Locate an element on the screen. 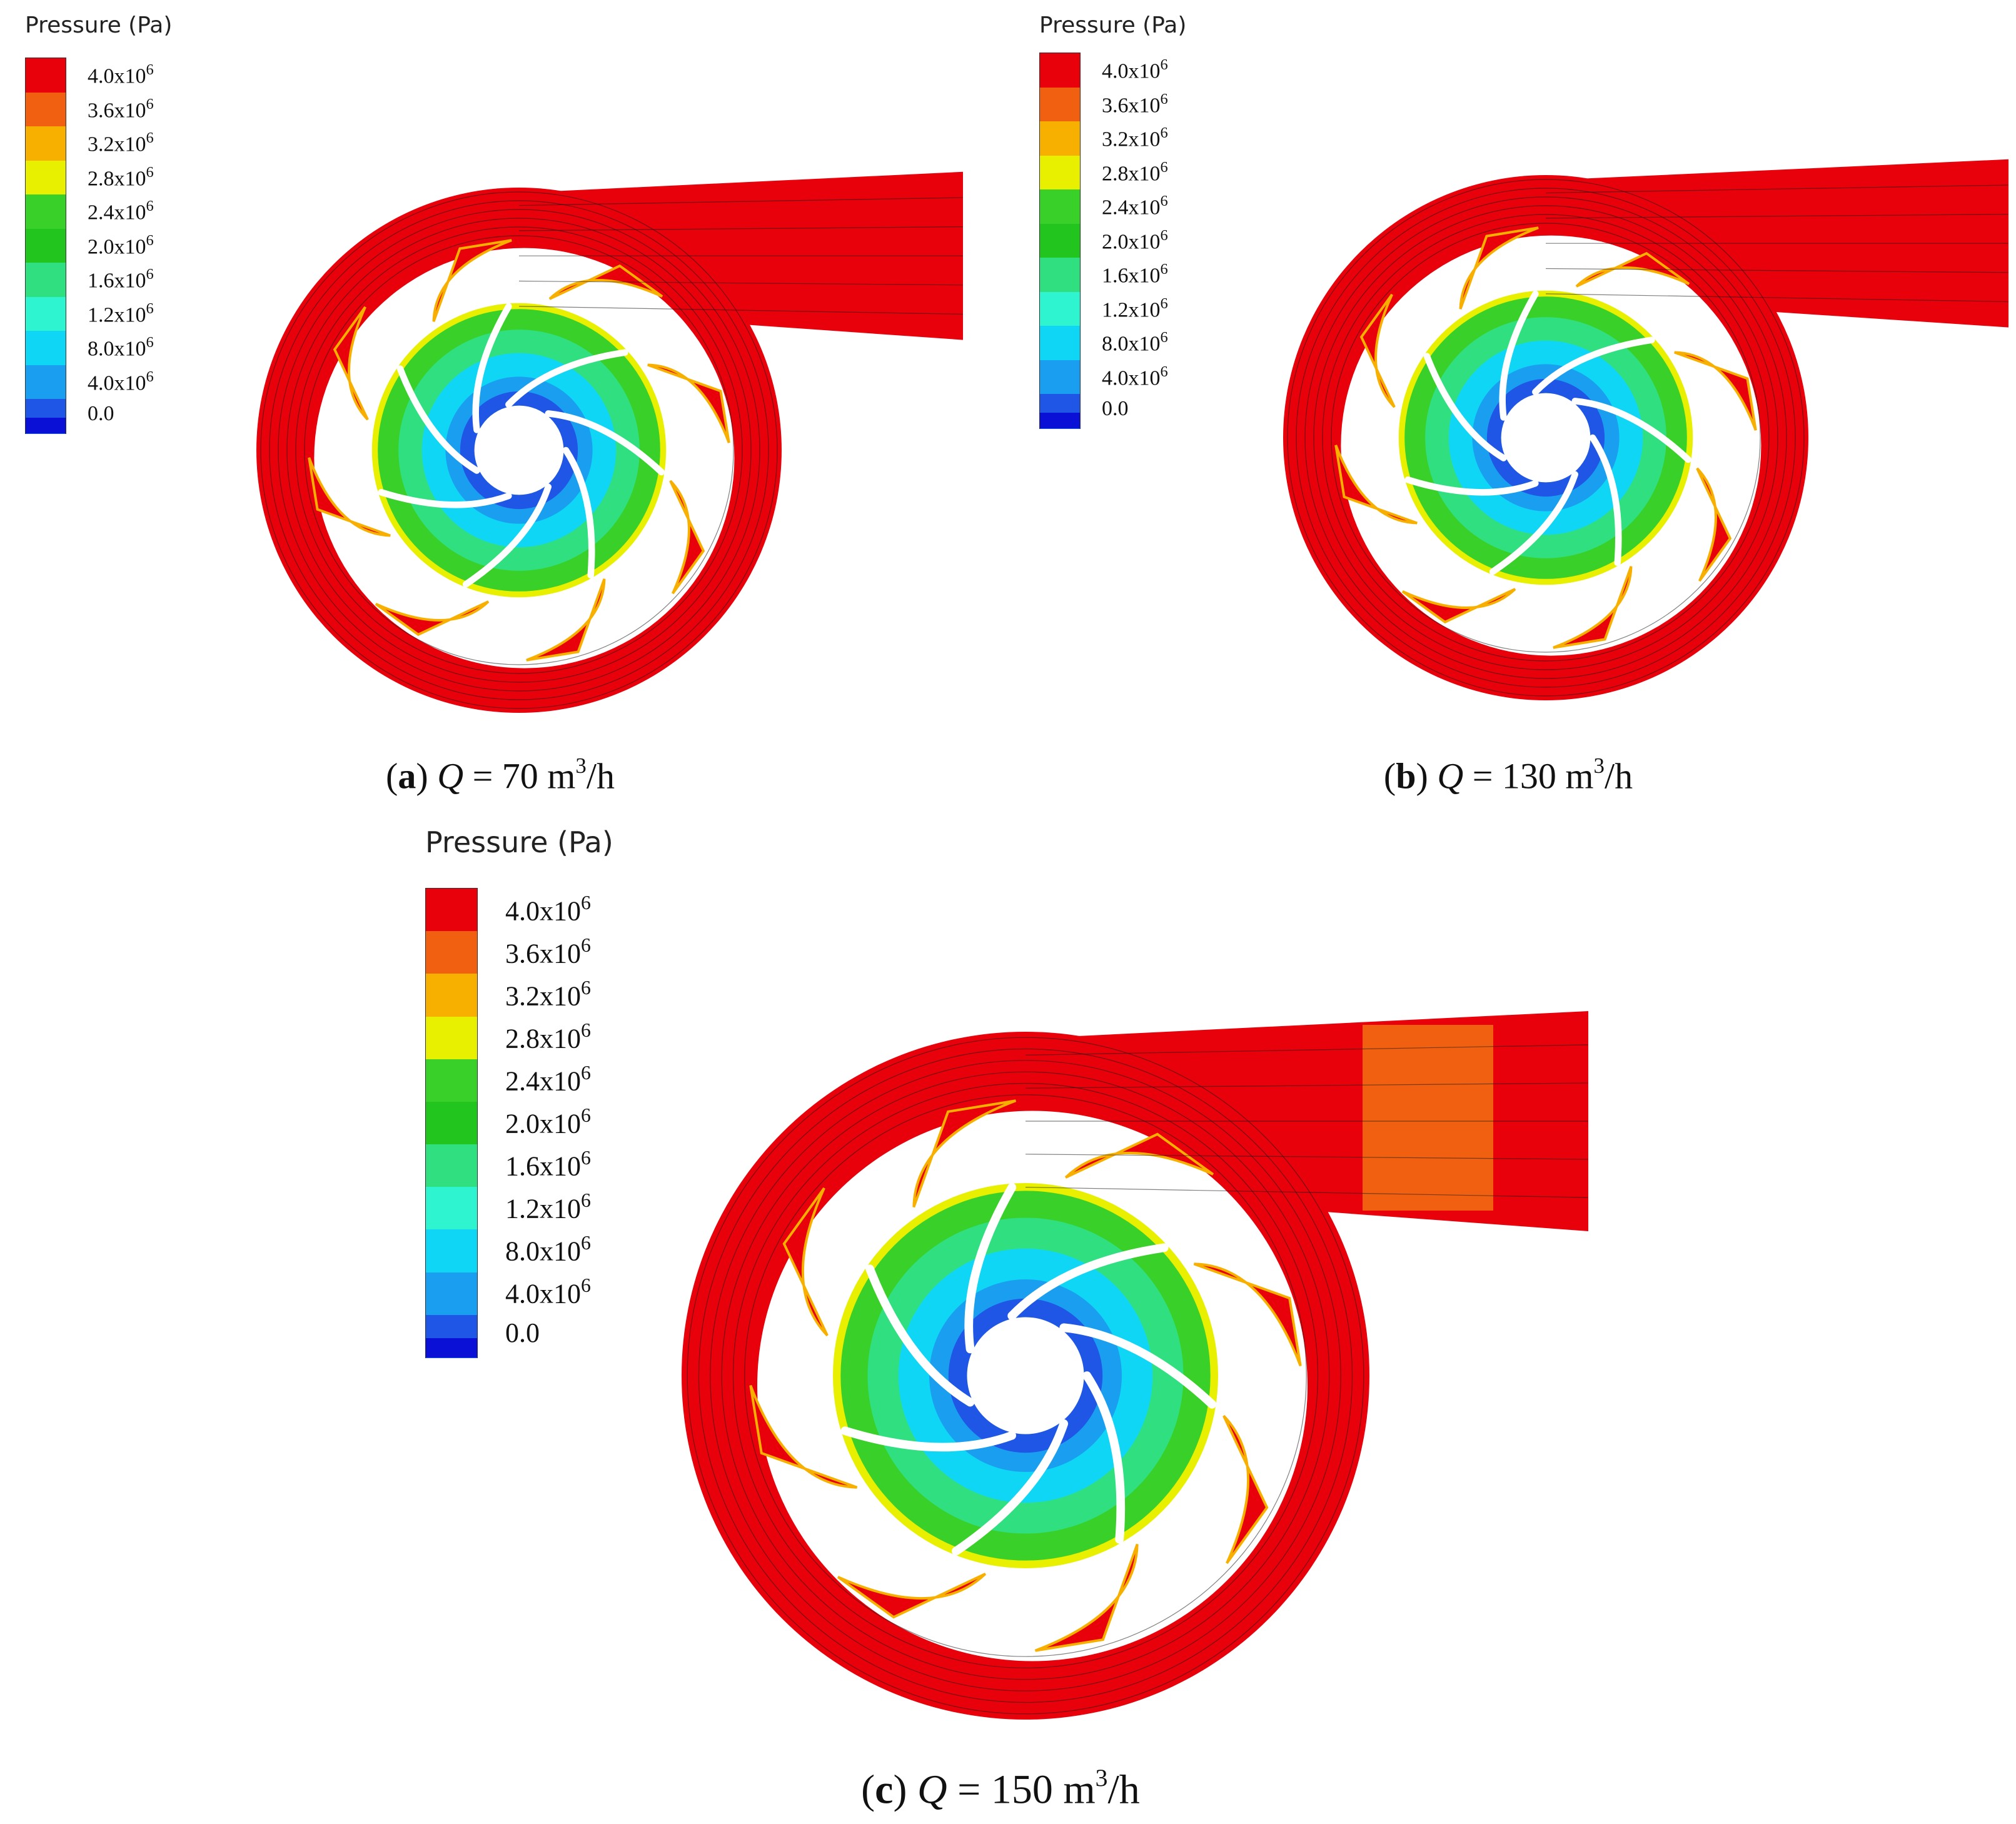  pump-b is located at coordinates (1646, 429).